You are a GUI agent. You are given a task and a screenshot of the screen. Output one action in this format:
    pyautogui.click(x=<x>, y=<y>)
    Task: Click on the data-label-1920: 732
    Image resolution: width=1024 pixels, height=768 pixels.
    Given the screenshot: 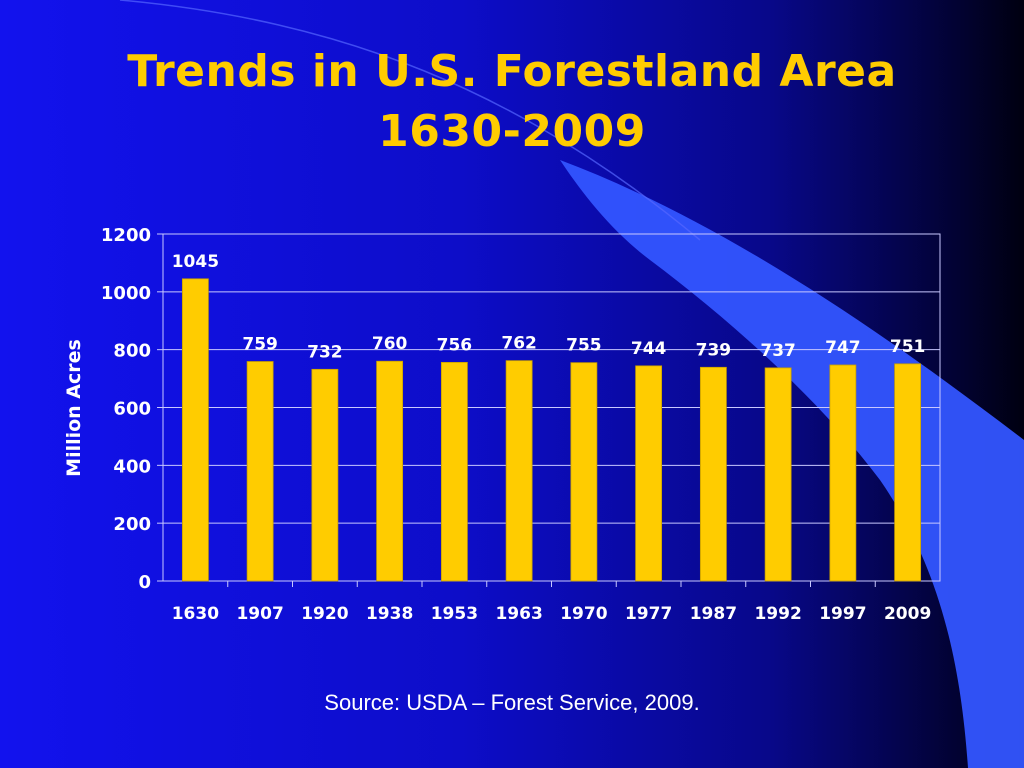 What is the action you would take?
    pyautogui.click(x=325, y=352)
    